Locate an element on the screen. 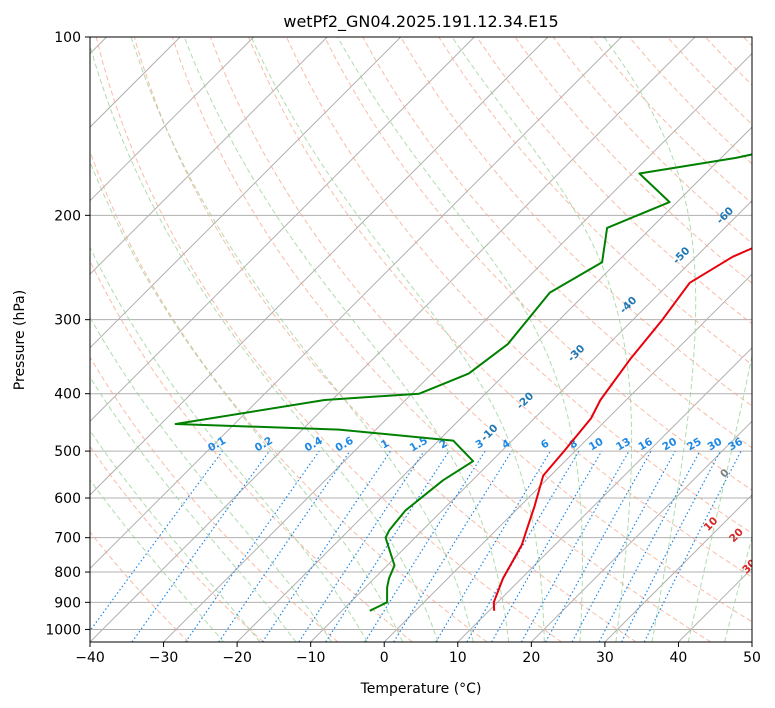 This screenshot has width=775, height=708. x-axis-ticks: −40 −30 −20 −10 0 10 20 30 40 50 is located at coordinates (418, 654).